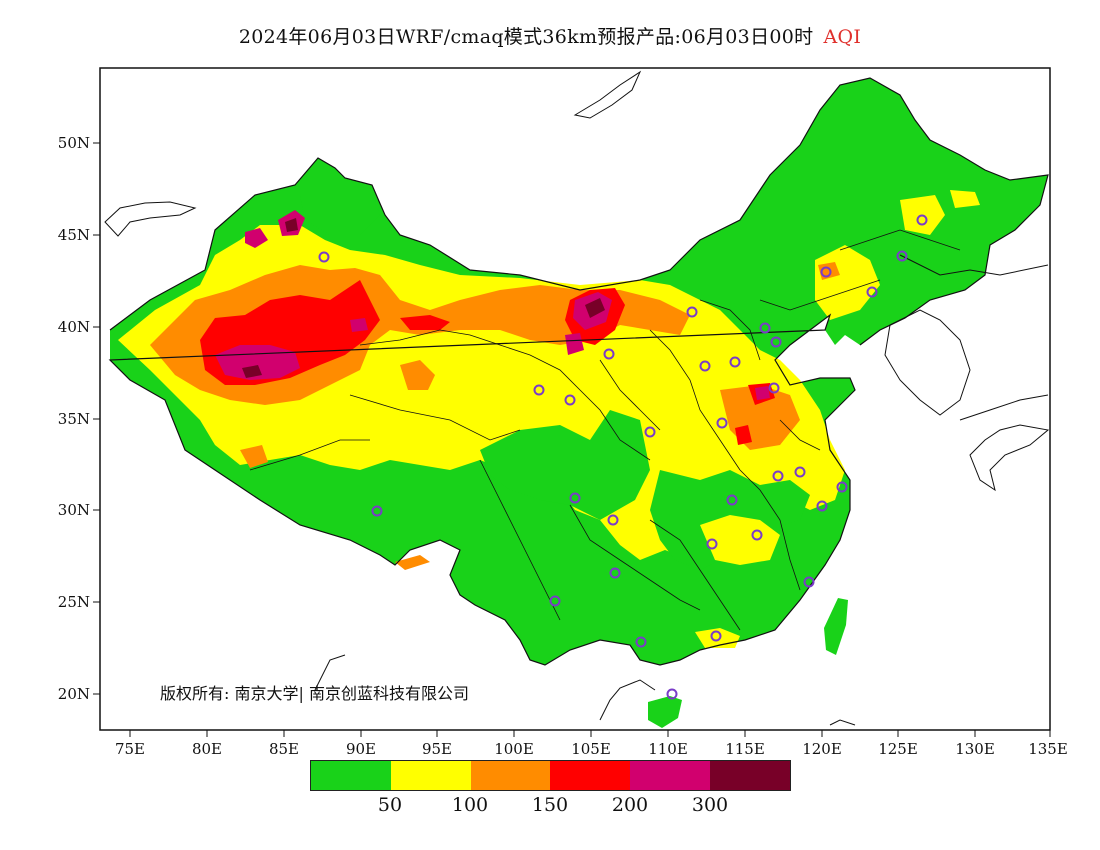  I want to click on purple-patch-ningxia, so click(574, 344).